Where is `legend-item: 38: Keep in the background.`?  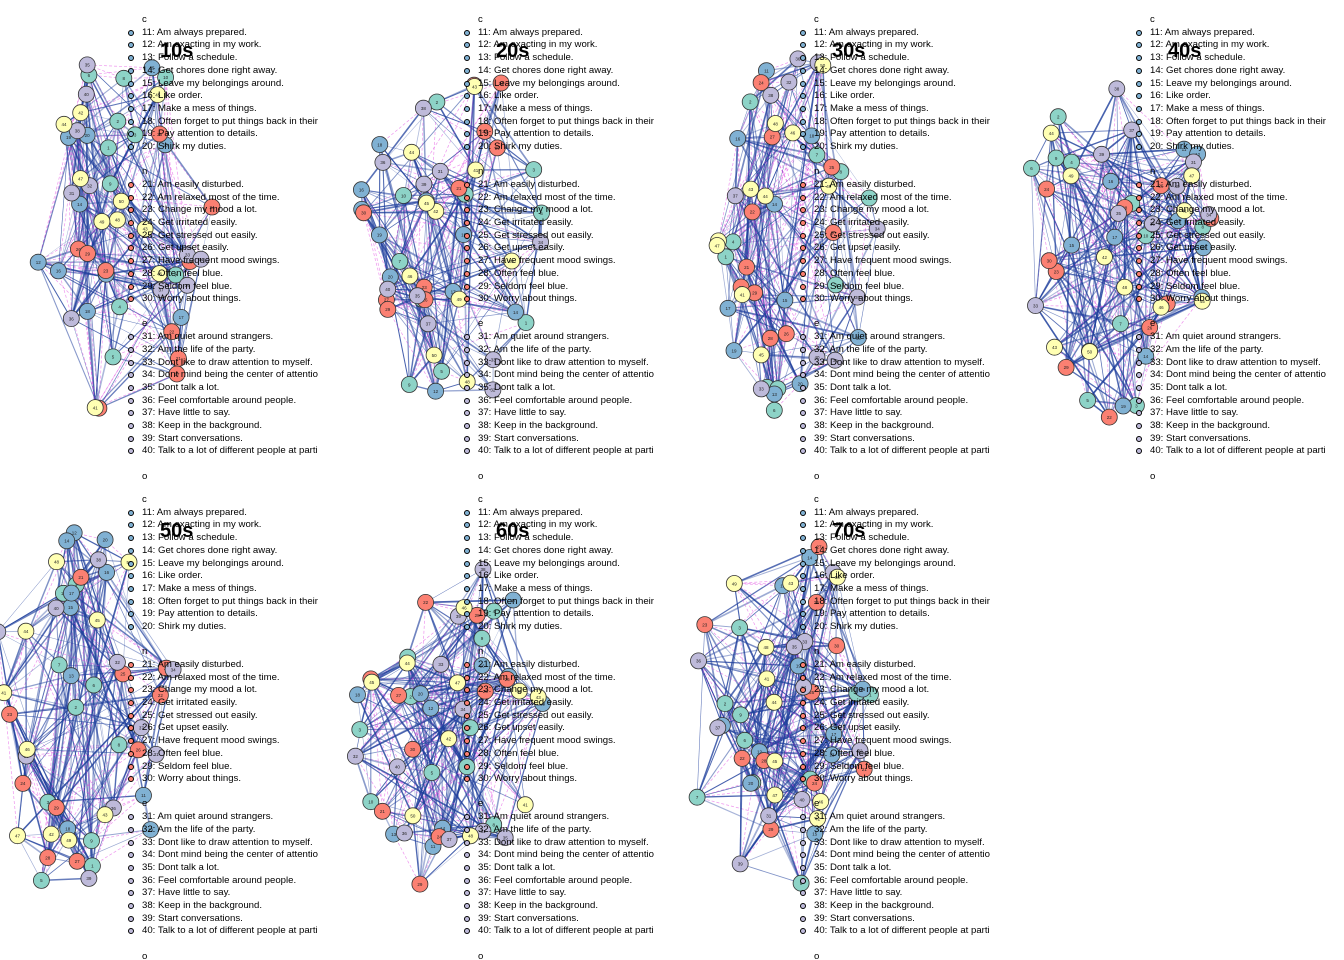
legend-item: 38: Keep in the background. is located at coordinates (874, 905).